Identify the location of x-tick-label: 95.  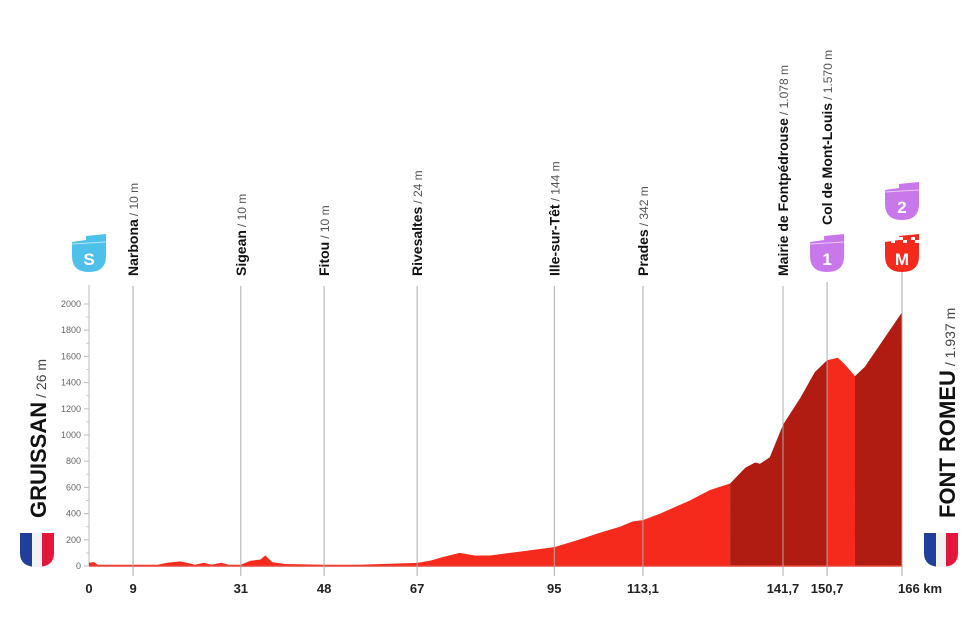
(554, 588).